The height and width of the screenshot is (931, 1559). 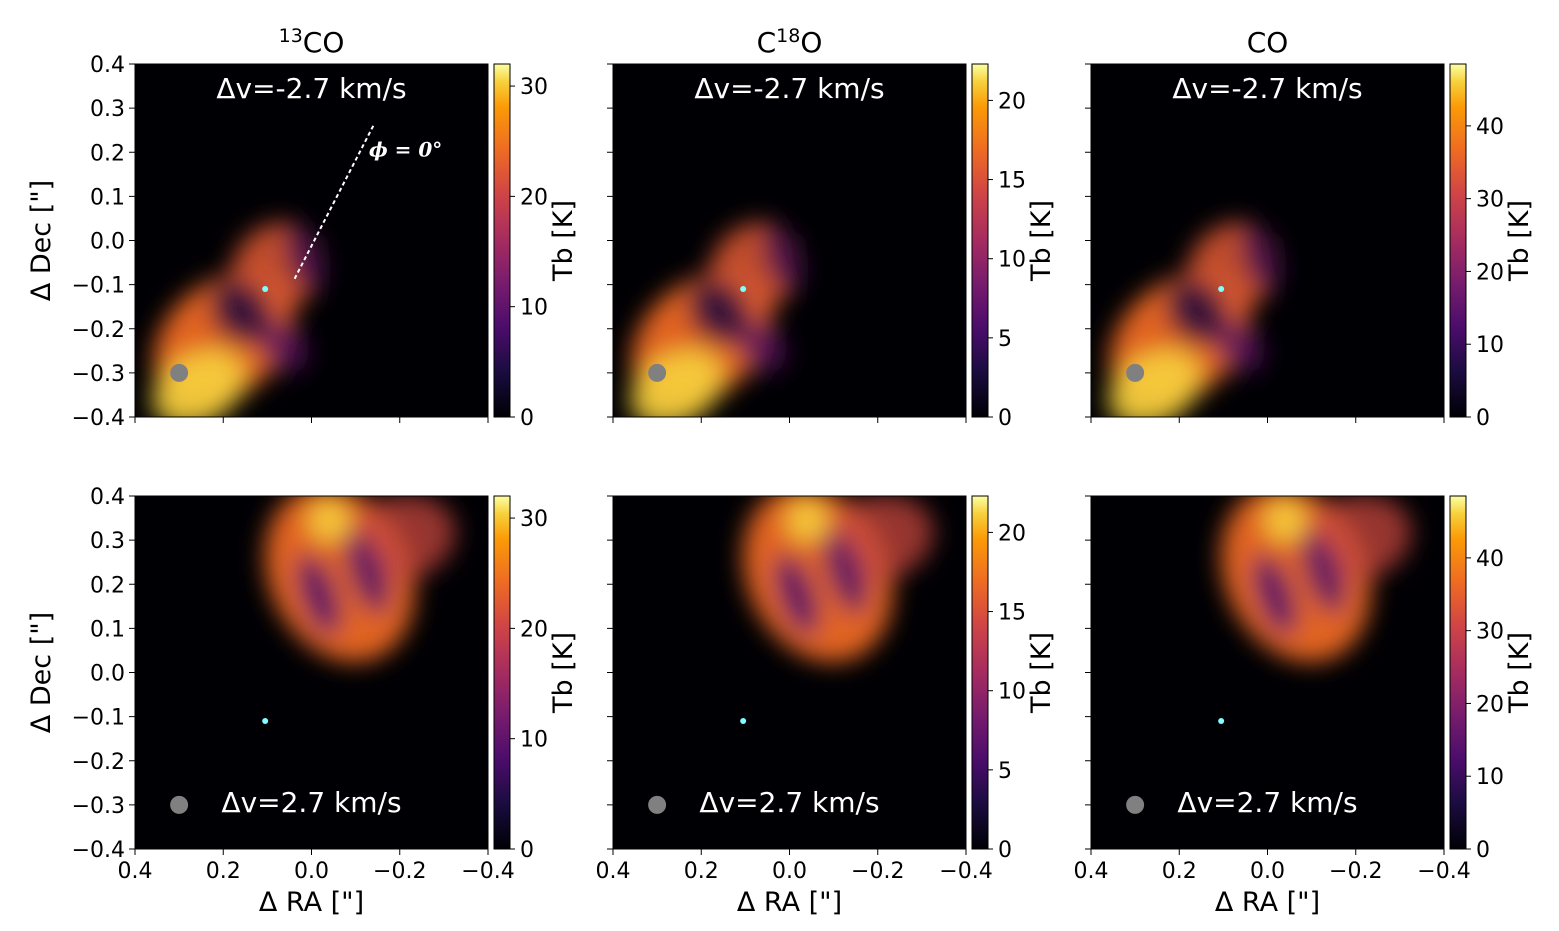 What do you see at coordinates (1012, 613) in the screenshot?
I see `colorbar-tick-label: 15` at bounding box center [1012, 613].